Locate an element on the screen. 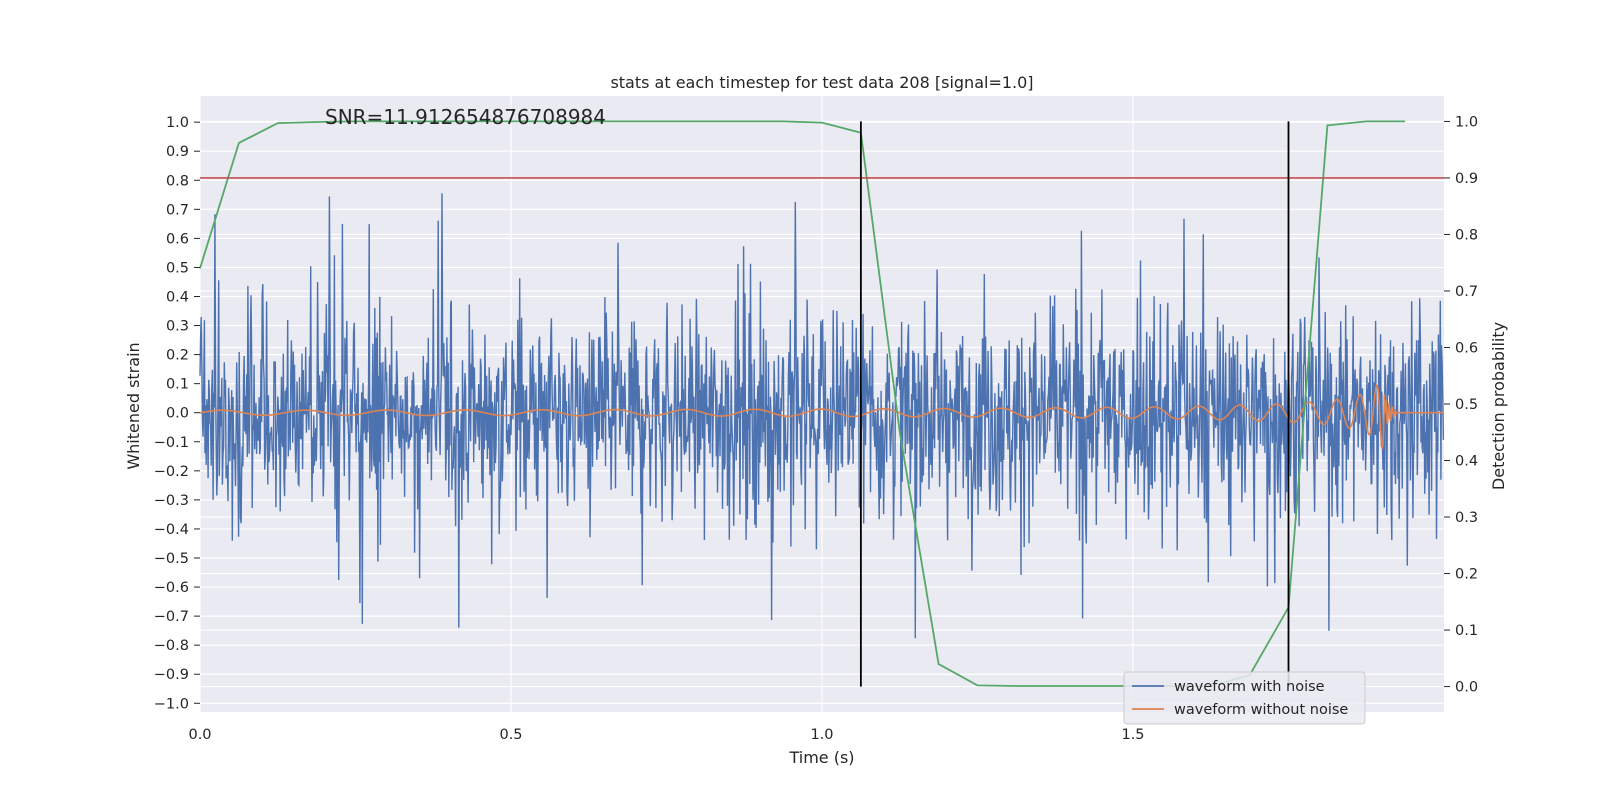 This screenshot has width=1600, height=800. x-axis-label: Time (s) is located at coordinates (821, 757).